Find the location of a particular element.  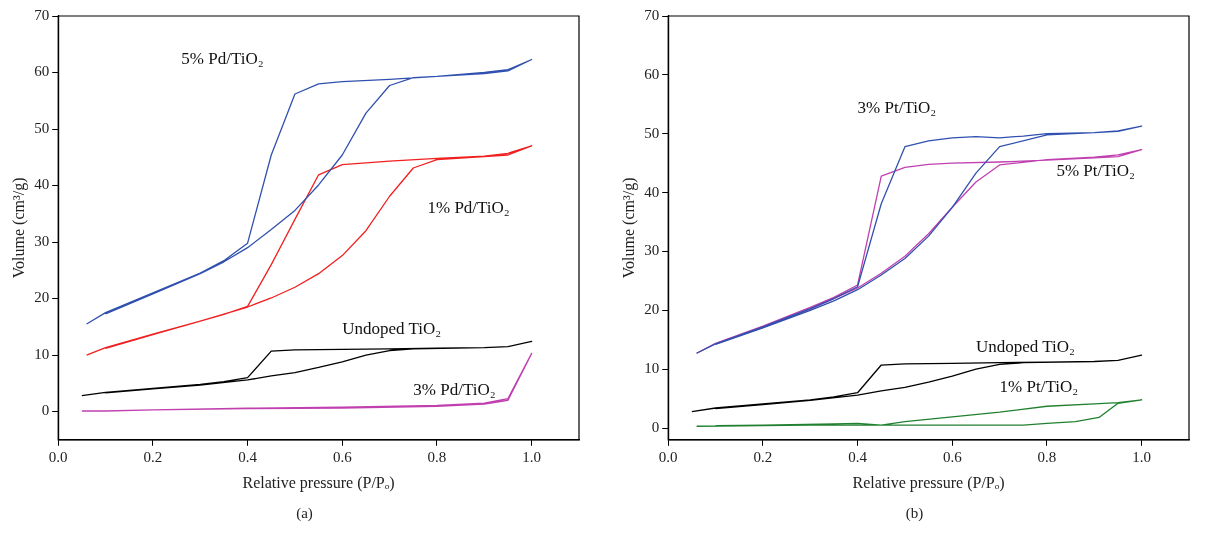

text: 5% Pd/TiO₂ is located at coordinates (222, 58).